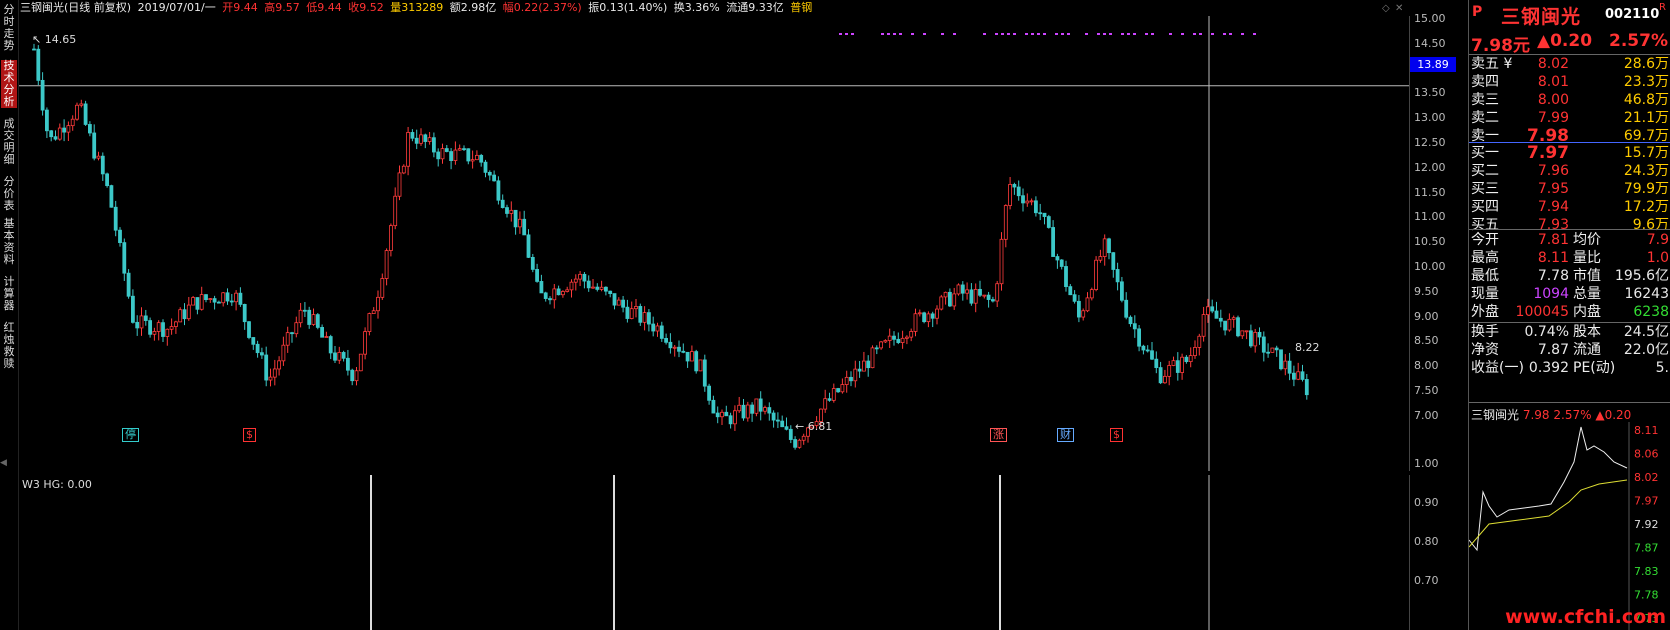  What do you see at coordinates (9, 293) in the screenshot?
I see `tab-5: 计算器` at bounding box center [9, 293].